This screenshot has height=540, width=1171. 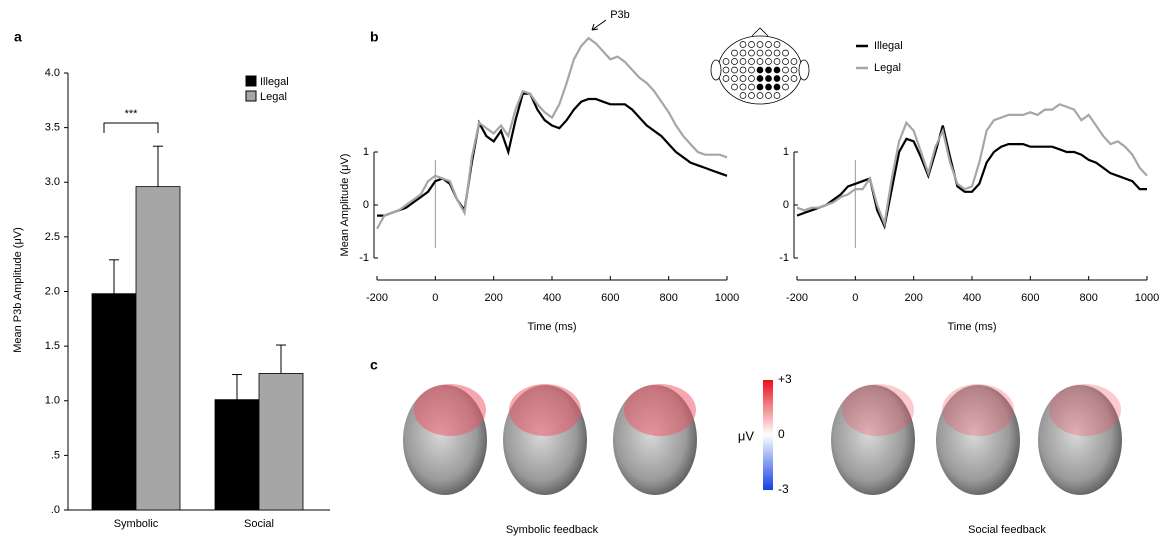 What do you see at coordinates (493, 298) in the screenshot?
I see `x-tick-label: 200` at bounding box center [493, 298].